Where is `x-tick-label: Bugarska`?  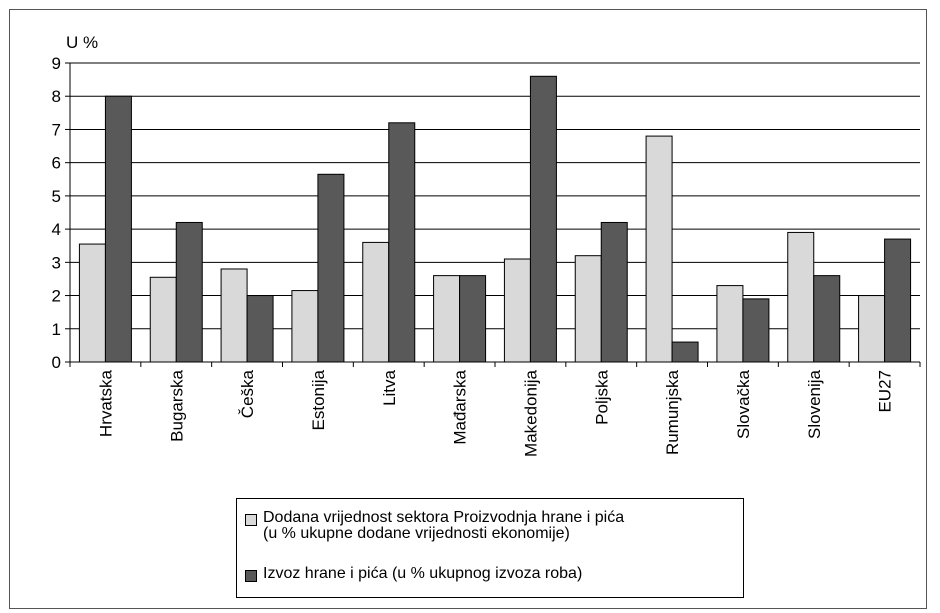
x-tick-label: Bugarska is located at coordinates (176, 405).